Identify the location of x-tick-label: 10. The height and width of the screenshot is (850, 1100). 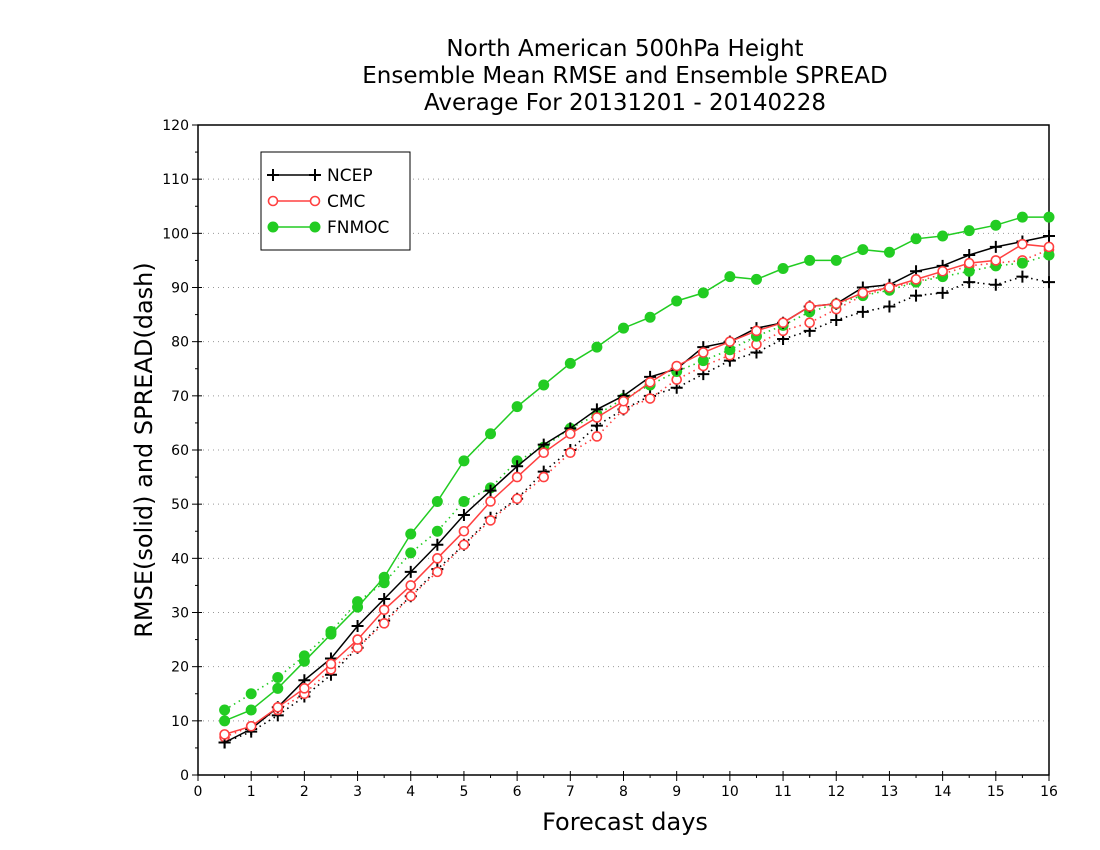
(730, 792).